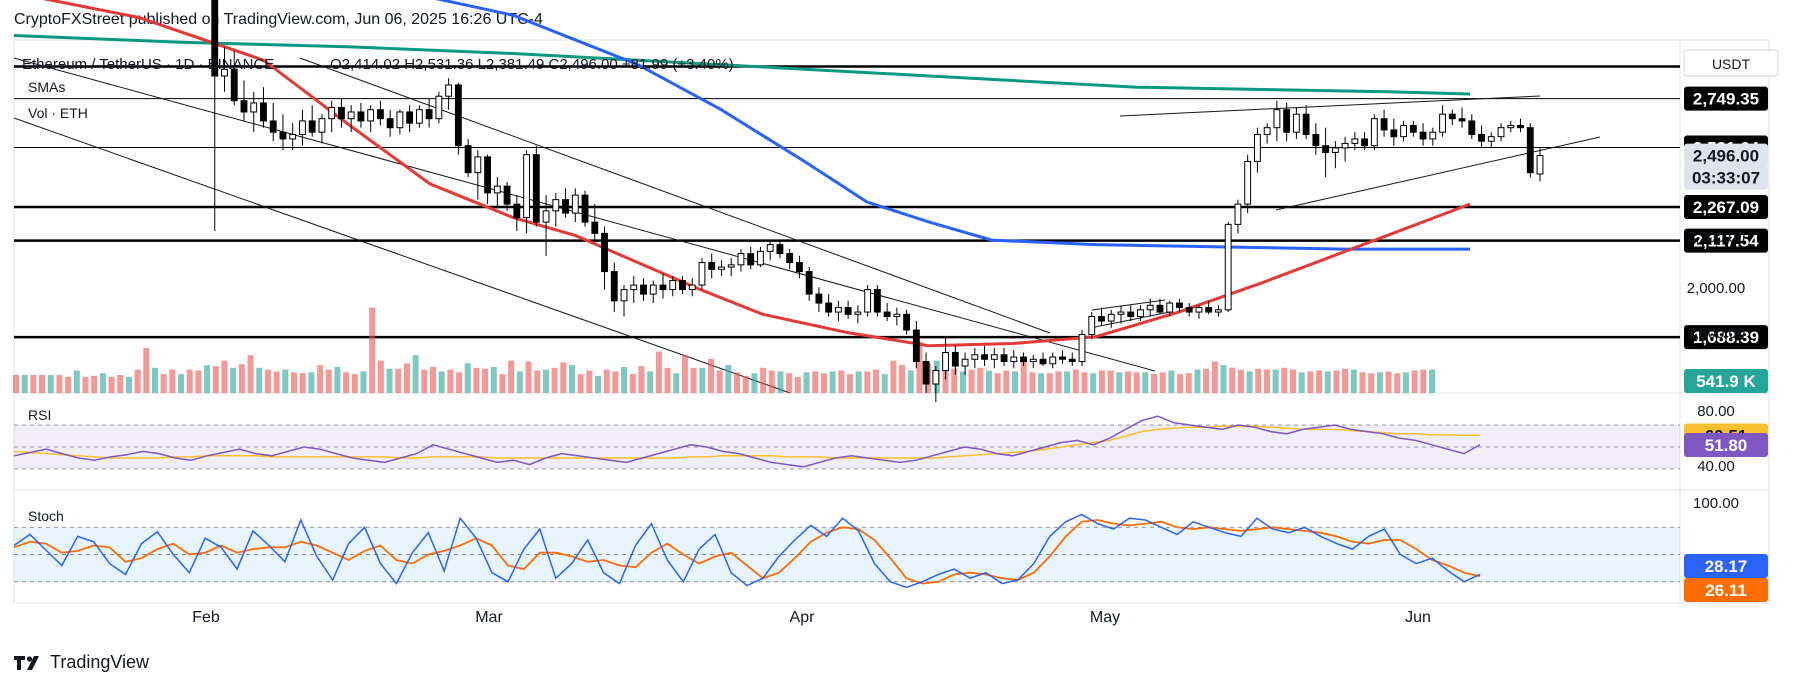  What do you see at coordinates (100, 662) in the screenshot?
I see `brand-text: TradingView` at bounding box center [100, 662].